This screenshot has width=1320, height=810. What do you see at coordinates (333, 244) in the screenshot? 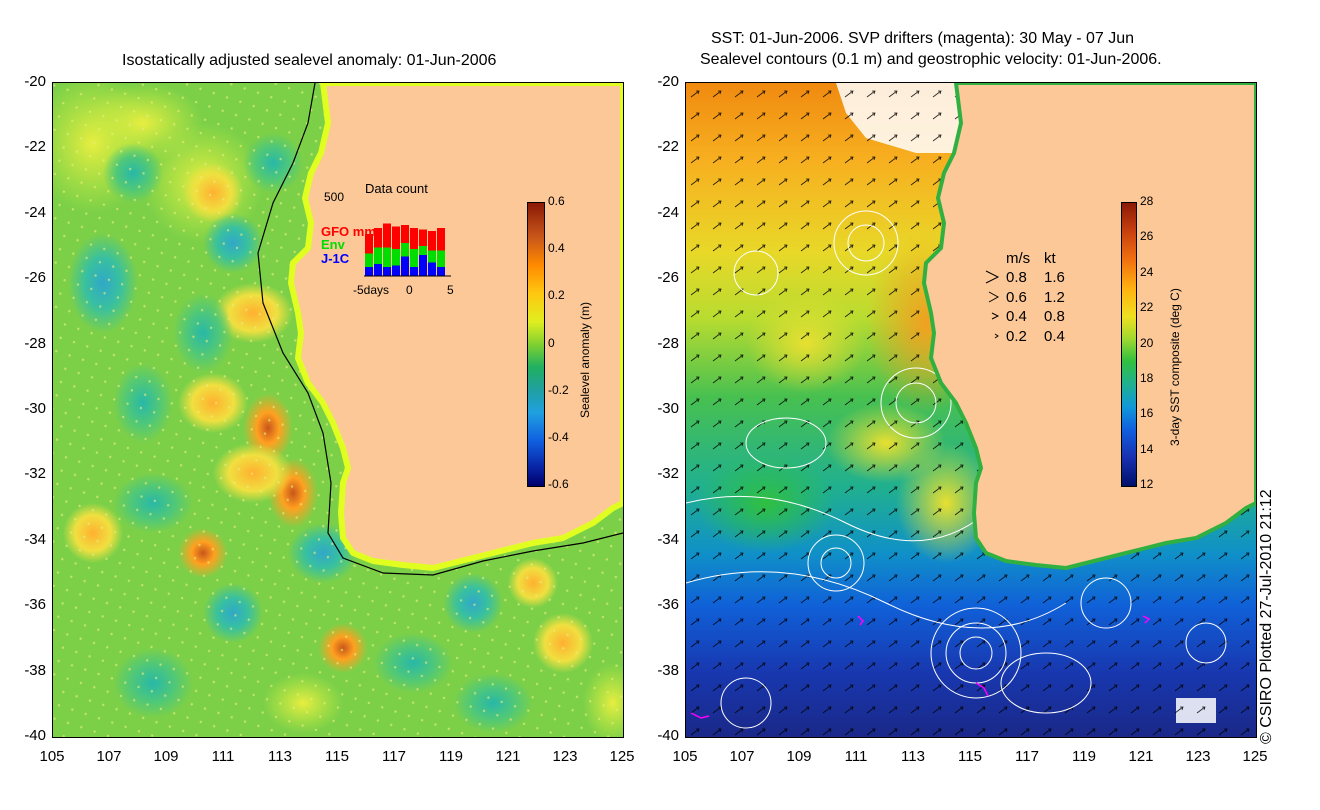
I see `inset-legend-env: Env` at bounding box center [333, 244].